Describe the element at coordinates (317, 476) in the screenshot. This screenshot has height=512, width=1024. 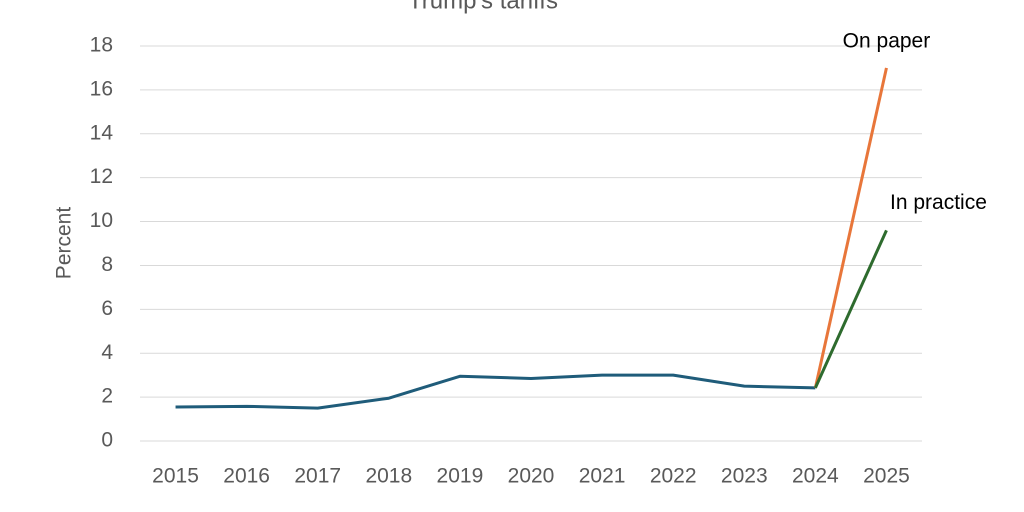
I see `x-tick-label: 2017` at that location.